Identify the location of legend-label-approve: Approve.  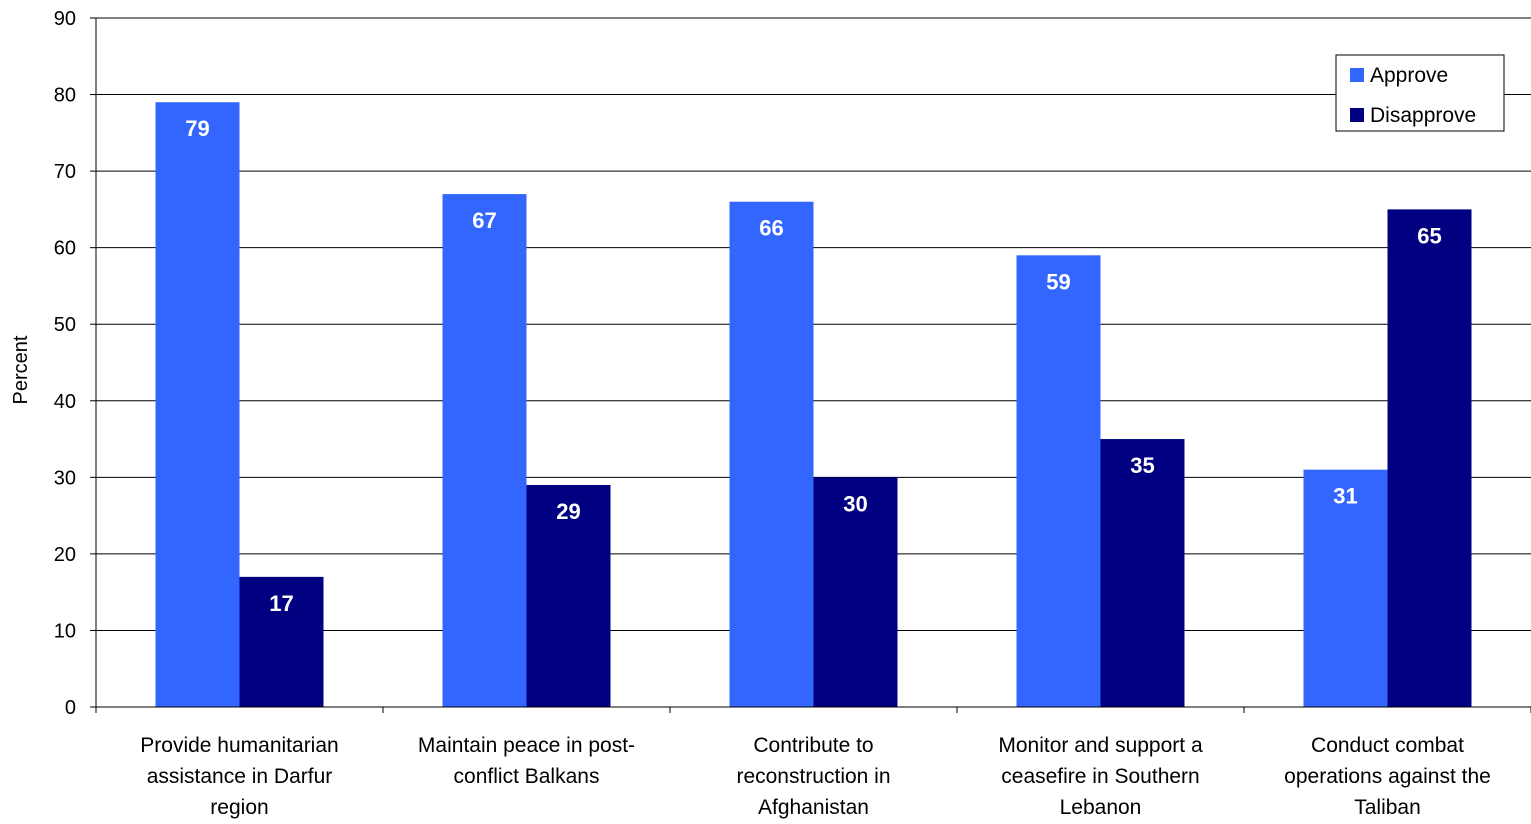
(1409, 75).